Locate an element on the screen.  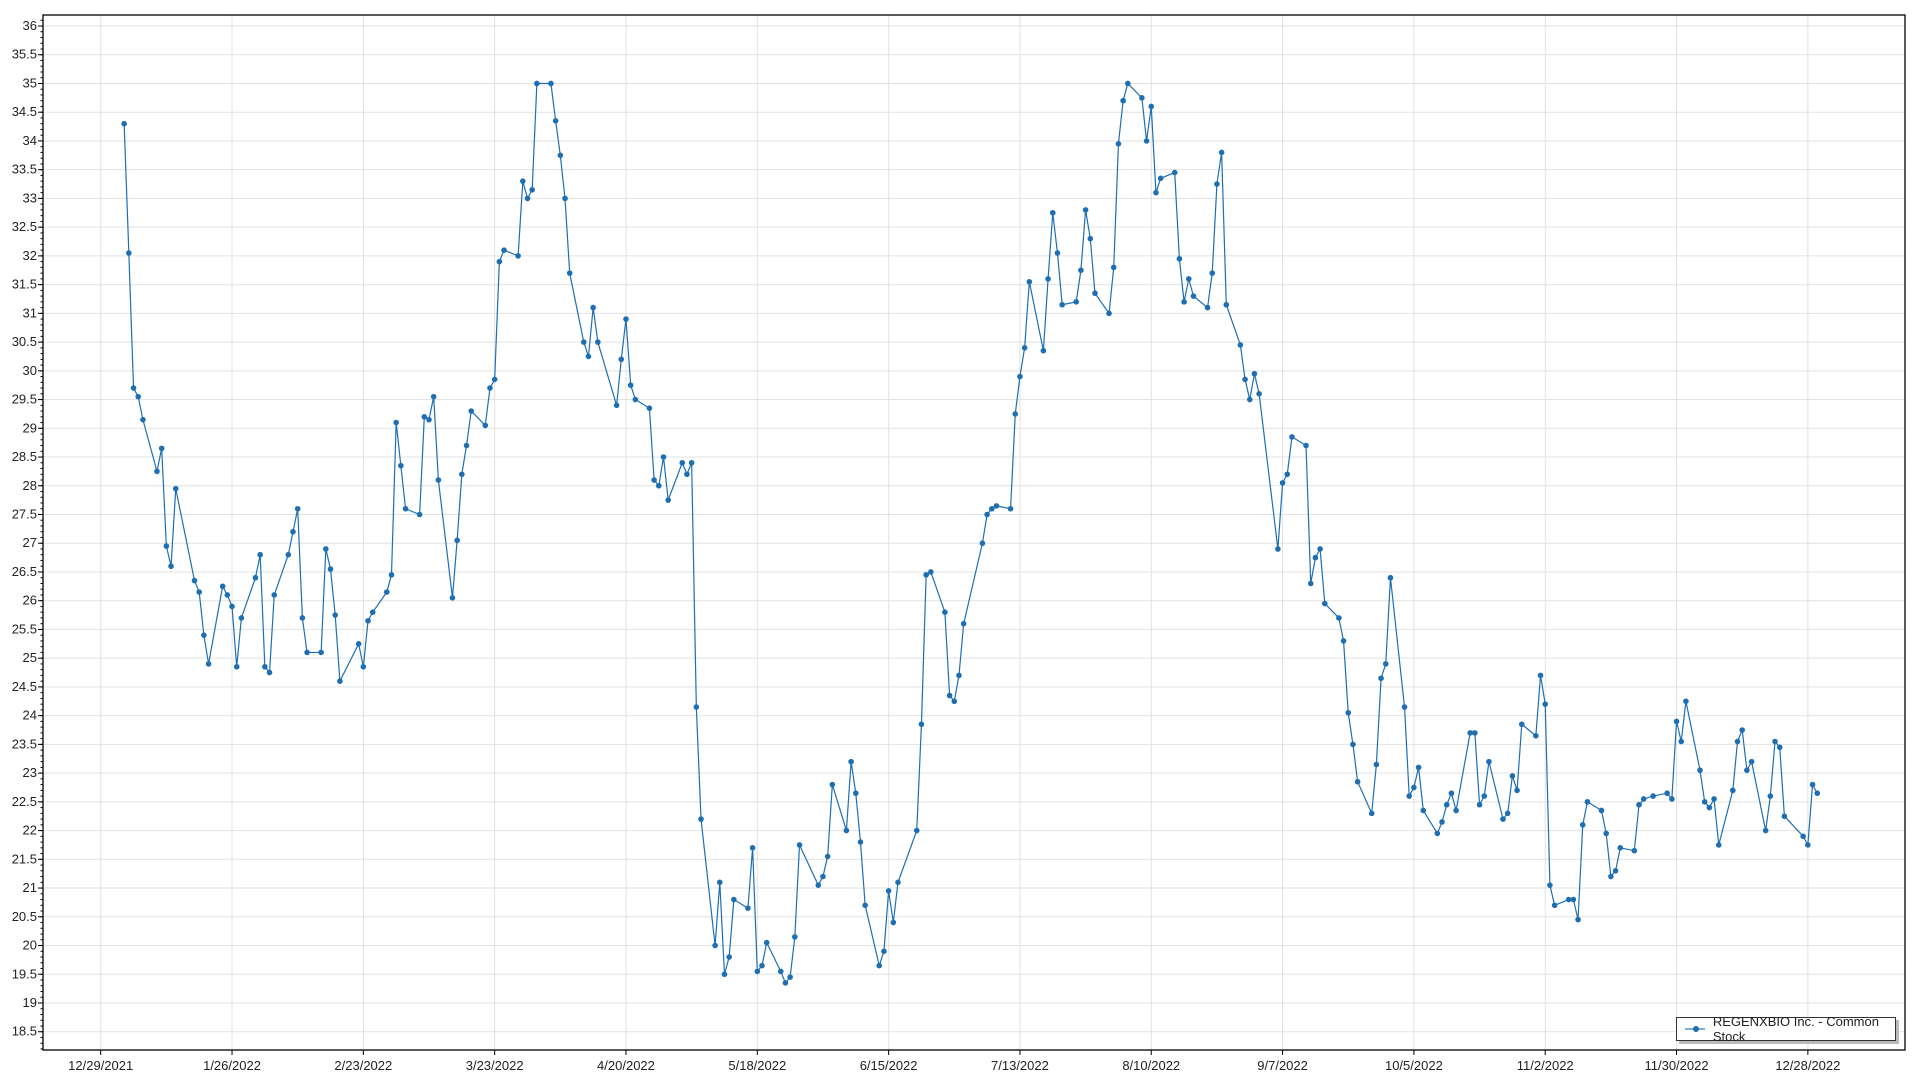
y-tick-label: 19 is located at coordinates (30, 1002).